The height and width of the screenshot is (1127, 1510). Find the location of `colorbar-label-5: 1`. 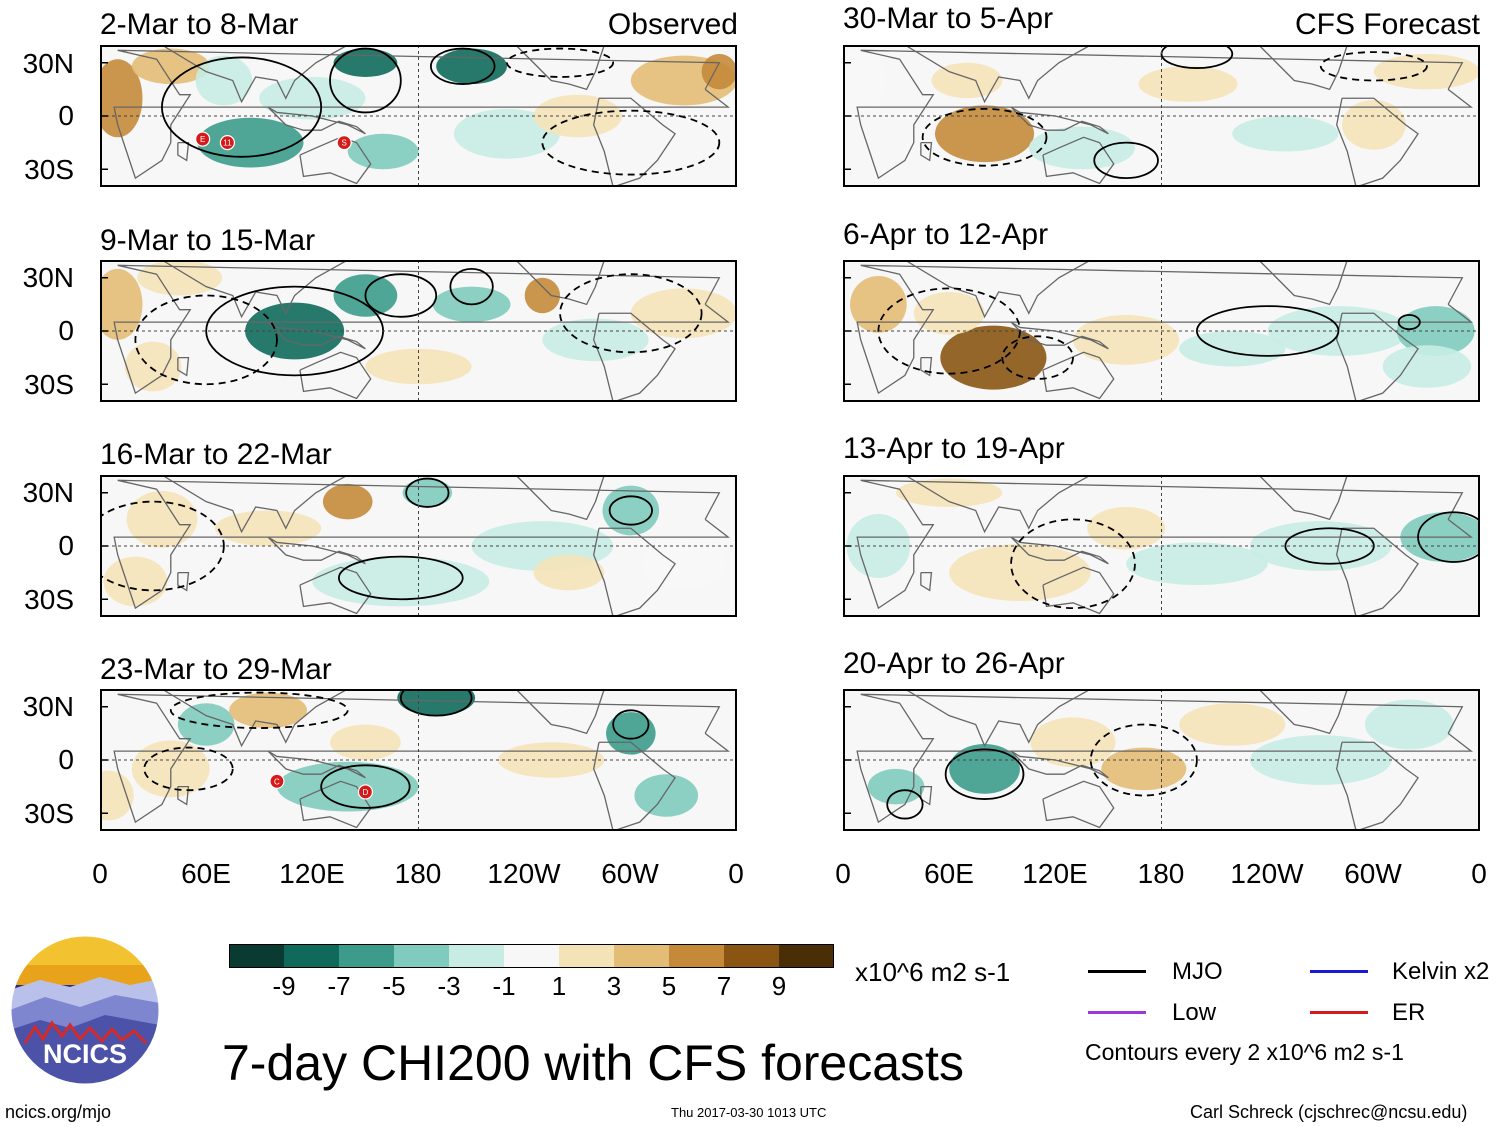

colorbar-label-5: 1 is located at coordinates (559, 986).